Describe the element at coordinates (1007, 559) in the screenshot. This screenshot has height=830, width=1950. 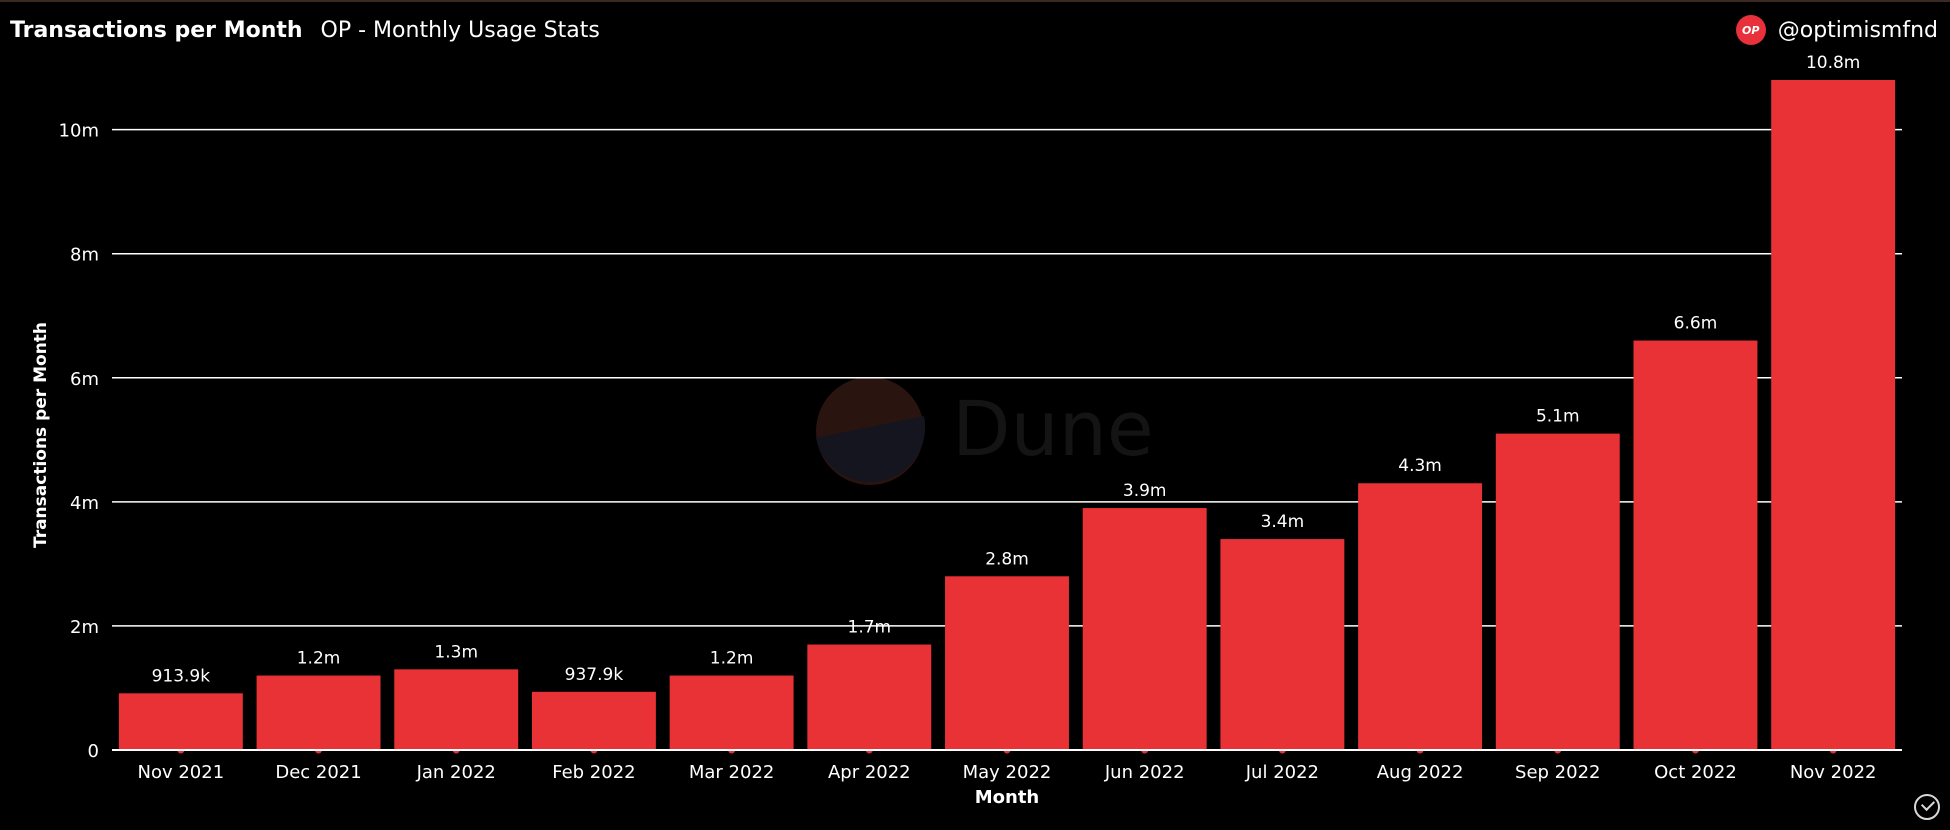
I see `data-label: 2.8m` at that location.